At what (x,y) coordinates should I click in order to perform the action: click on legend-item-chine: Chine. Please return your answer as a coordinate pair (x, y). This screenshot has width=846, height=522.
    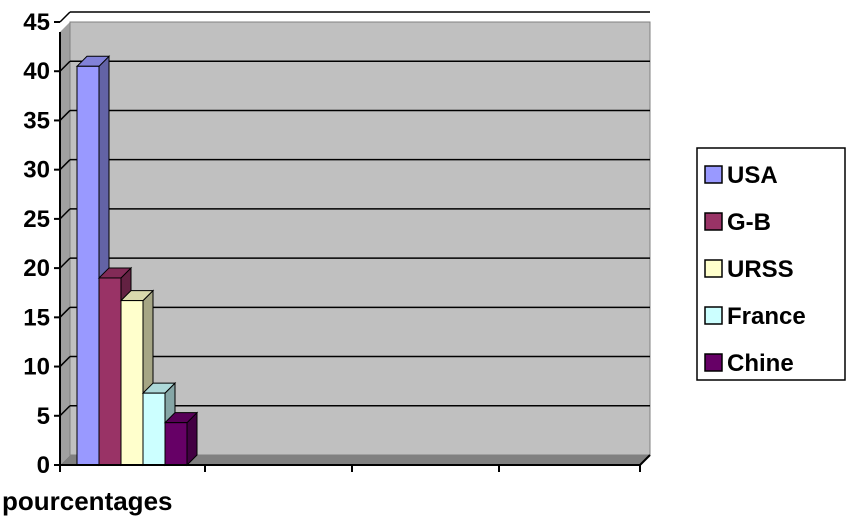
    Looking at the image, I should click on (749, 363).